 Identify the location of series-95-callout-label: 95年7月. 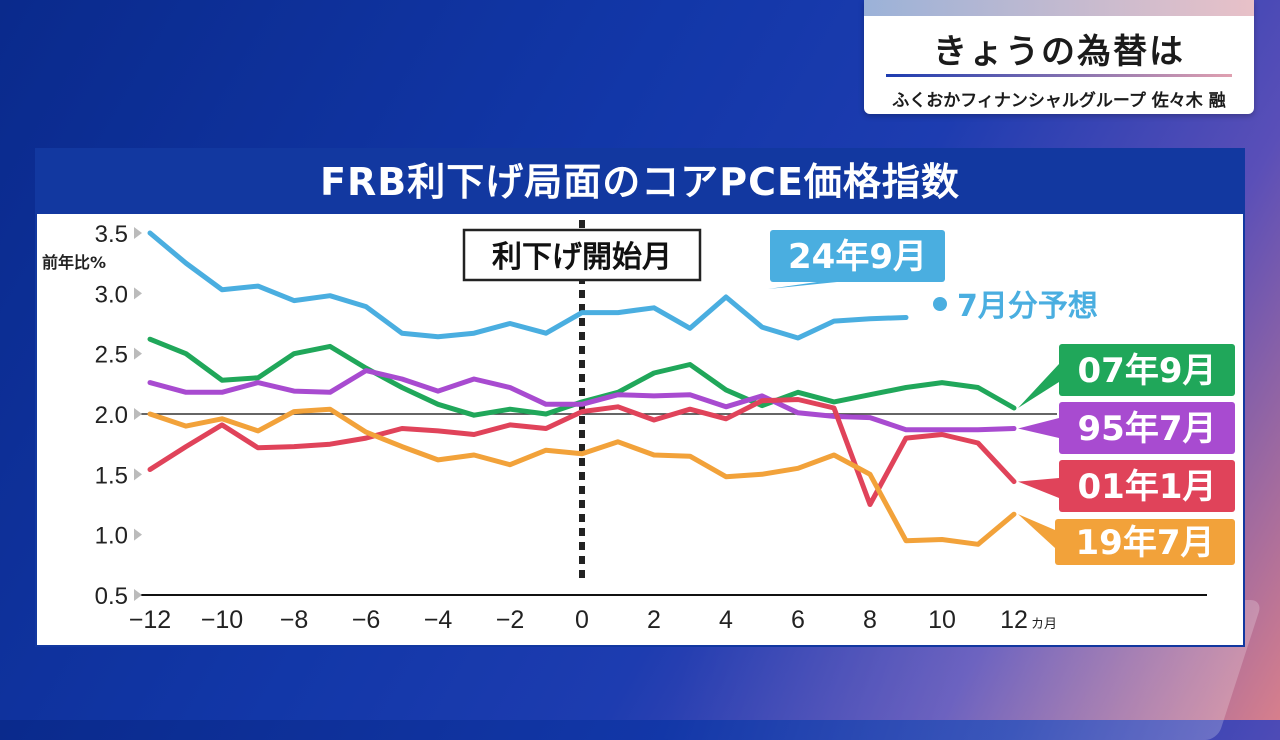
(1147, 429).